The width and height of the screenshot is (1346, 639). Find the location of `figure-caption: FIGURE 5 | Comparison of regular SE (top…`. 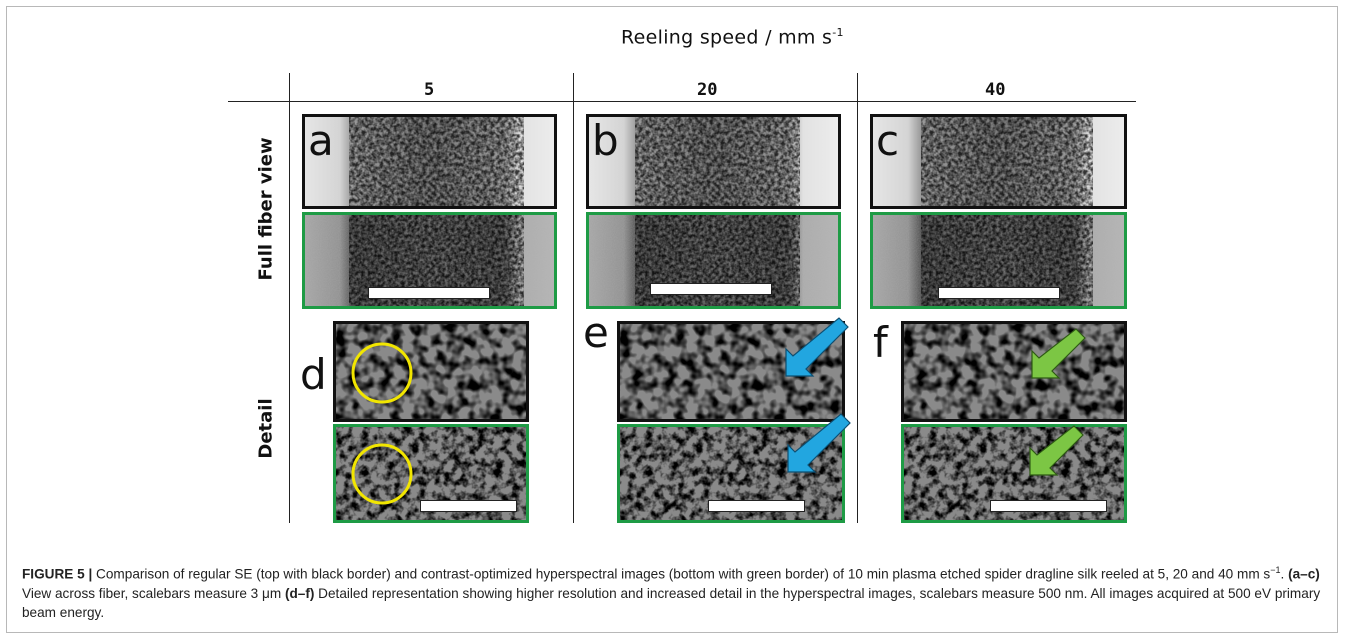

figure-caption: FIGURE 5 | Comparison of regular SE (top… is located at coordinates (672, 591).